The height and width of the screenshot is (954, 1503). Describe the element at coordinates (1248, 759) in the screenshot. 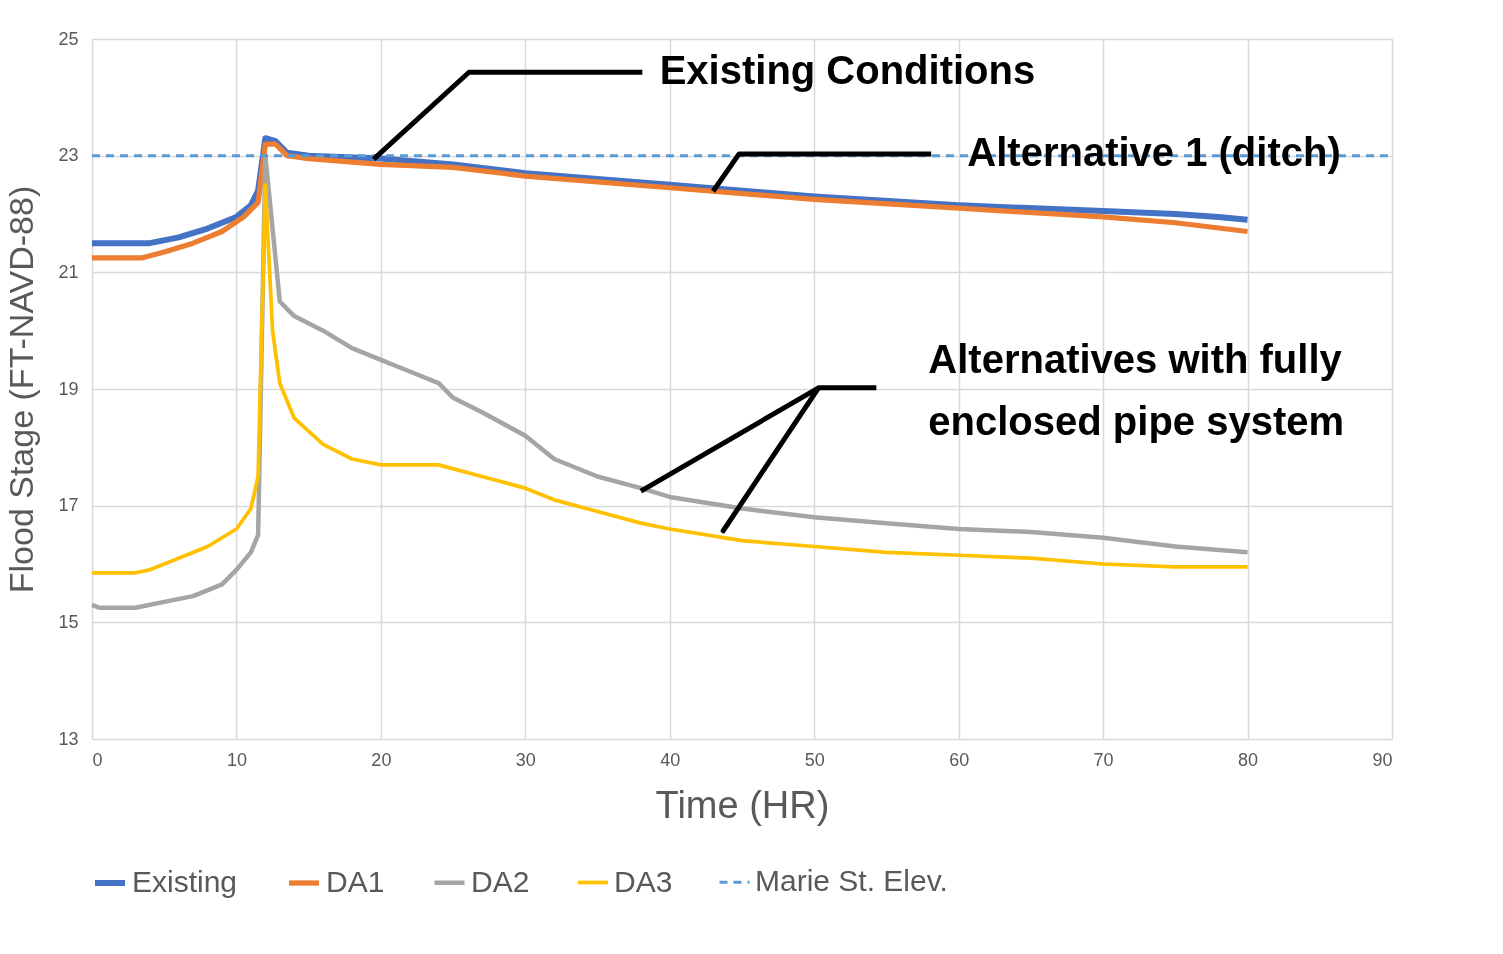

I see `x-tick-label: 80` at that location.